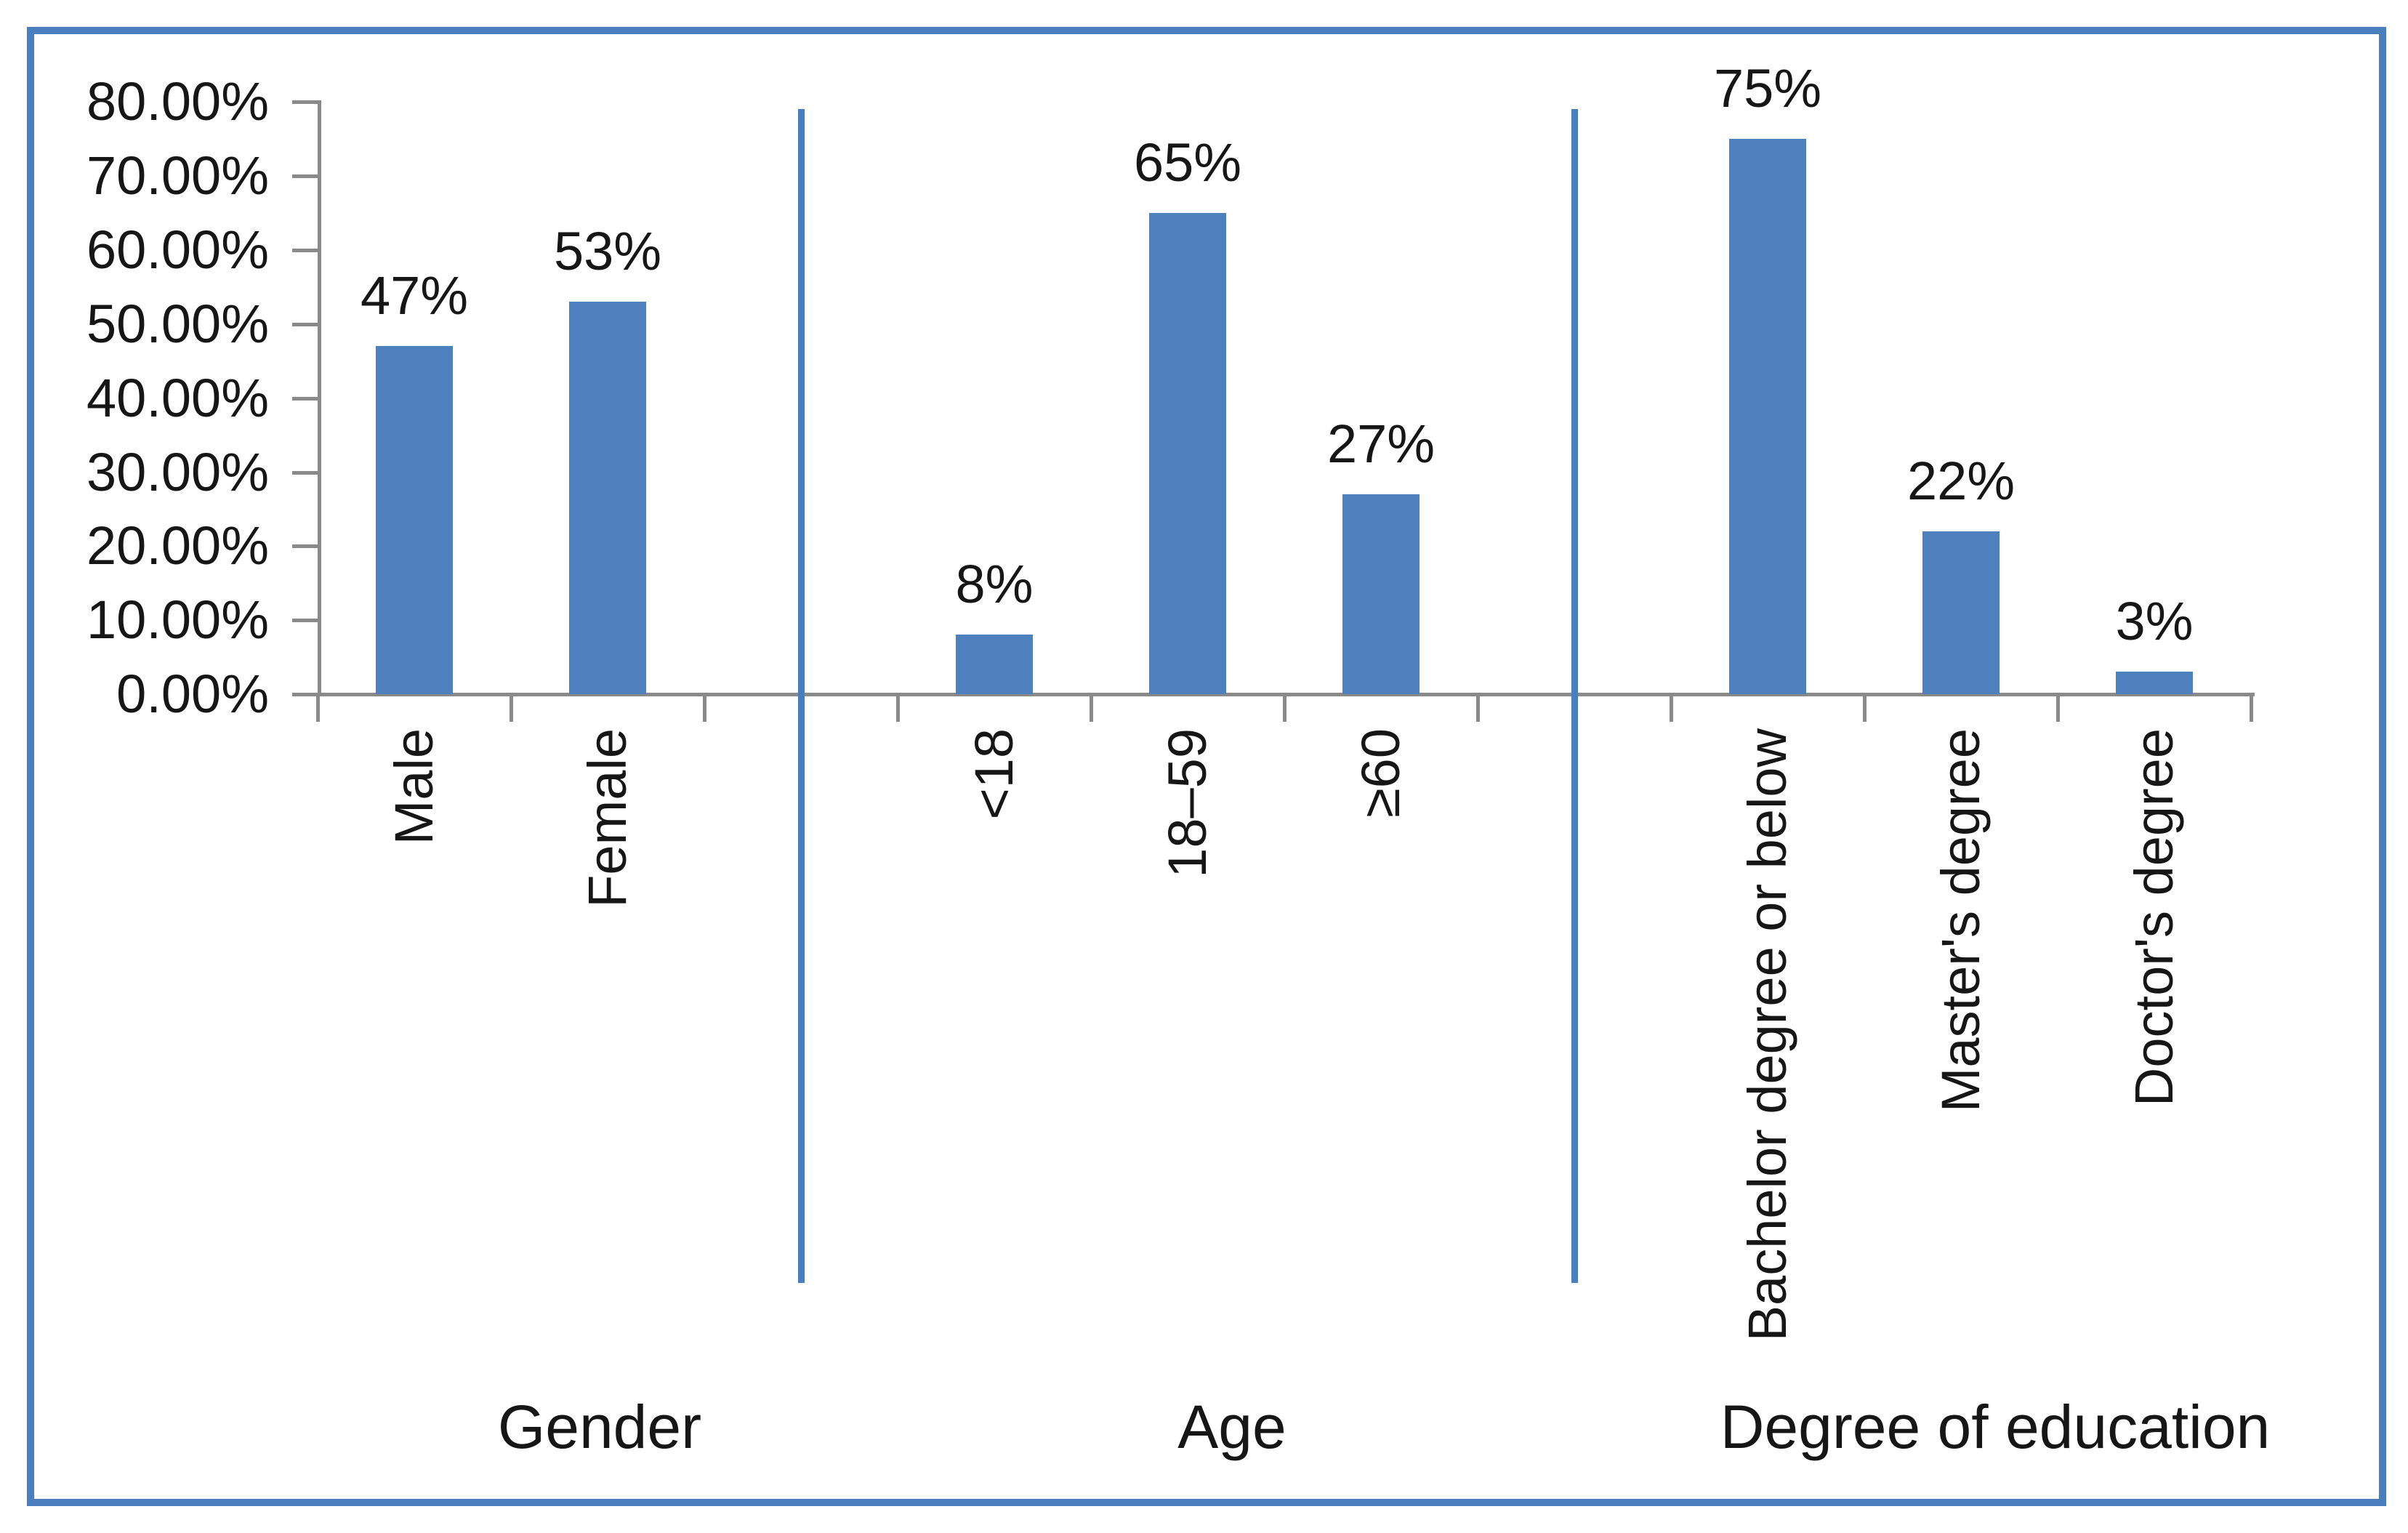  Describe the element at coordinates (1961, 920) in the screenshot. I see `x-category-label-text: Master's degree` at that location.